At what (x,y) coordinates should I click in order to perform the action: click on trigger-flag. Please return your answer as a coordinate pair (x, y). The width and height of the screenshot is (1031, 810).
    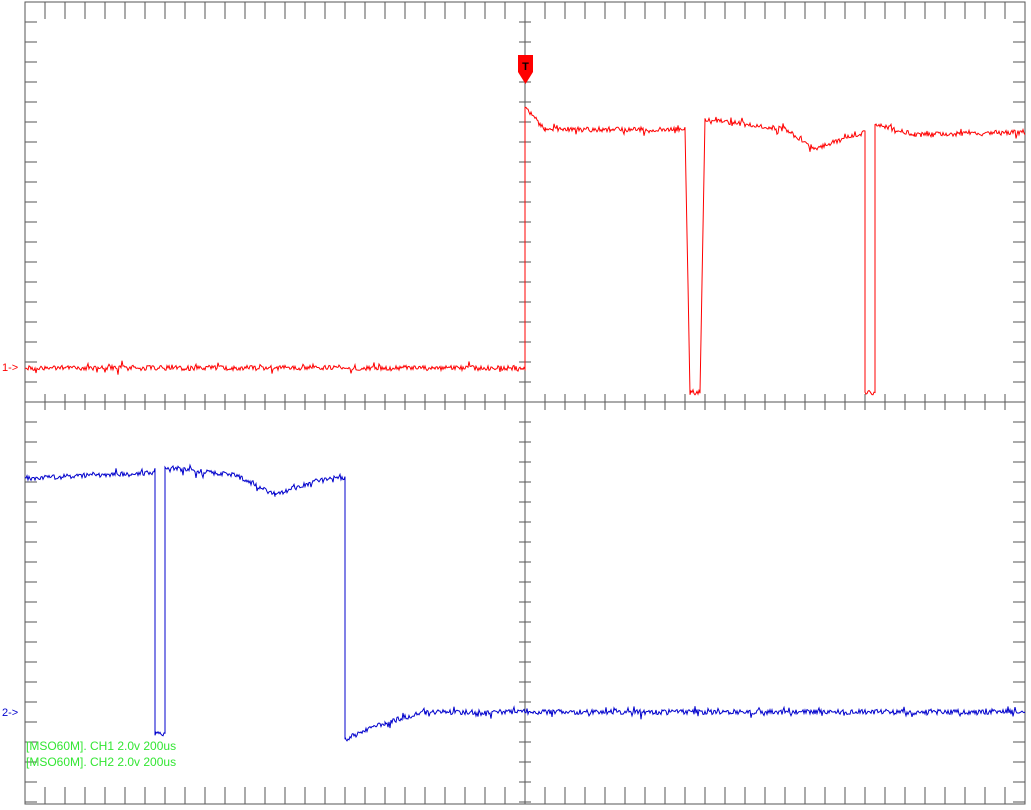
    Looking at the image, I should click on (525, 69).